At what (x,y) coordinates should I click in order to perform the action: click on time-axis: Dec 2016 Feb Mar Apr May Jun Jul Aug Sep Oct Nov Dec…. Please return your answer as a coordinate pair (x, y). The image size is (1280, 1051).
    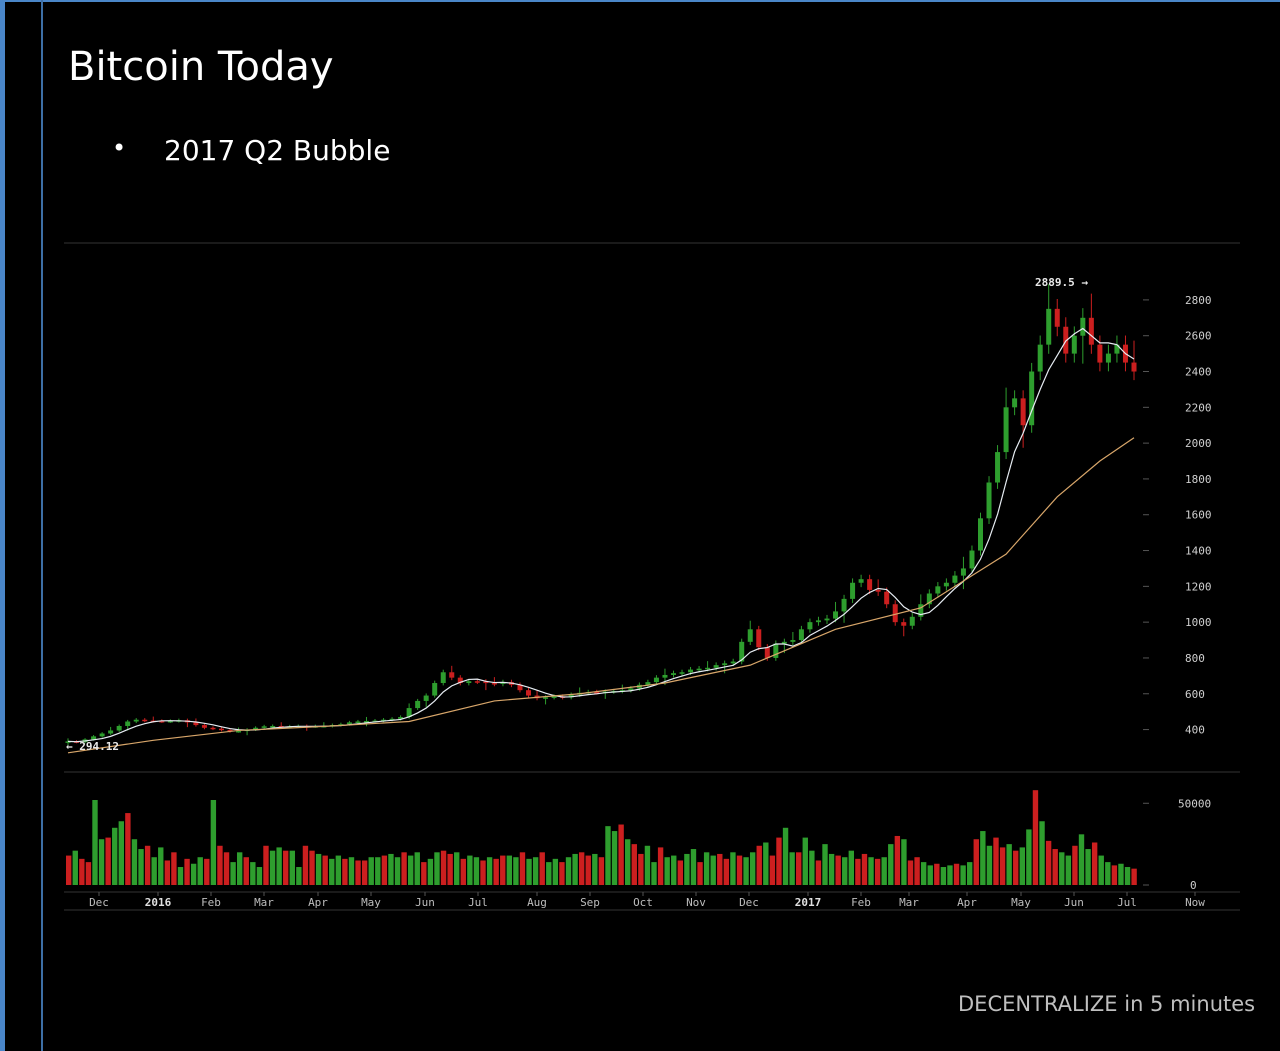
    Looking at the image, I should click on (647, 900).